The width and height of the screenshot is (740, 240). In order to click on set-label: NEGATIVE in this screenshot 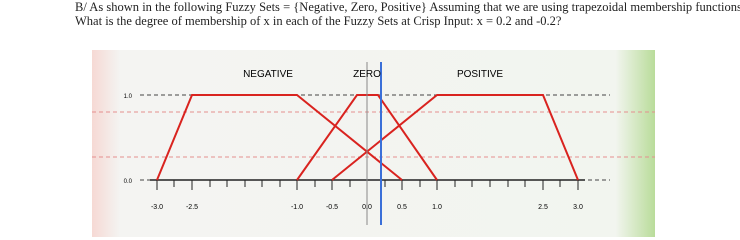, I will do `click(268, 74)`.